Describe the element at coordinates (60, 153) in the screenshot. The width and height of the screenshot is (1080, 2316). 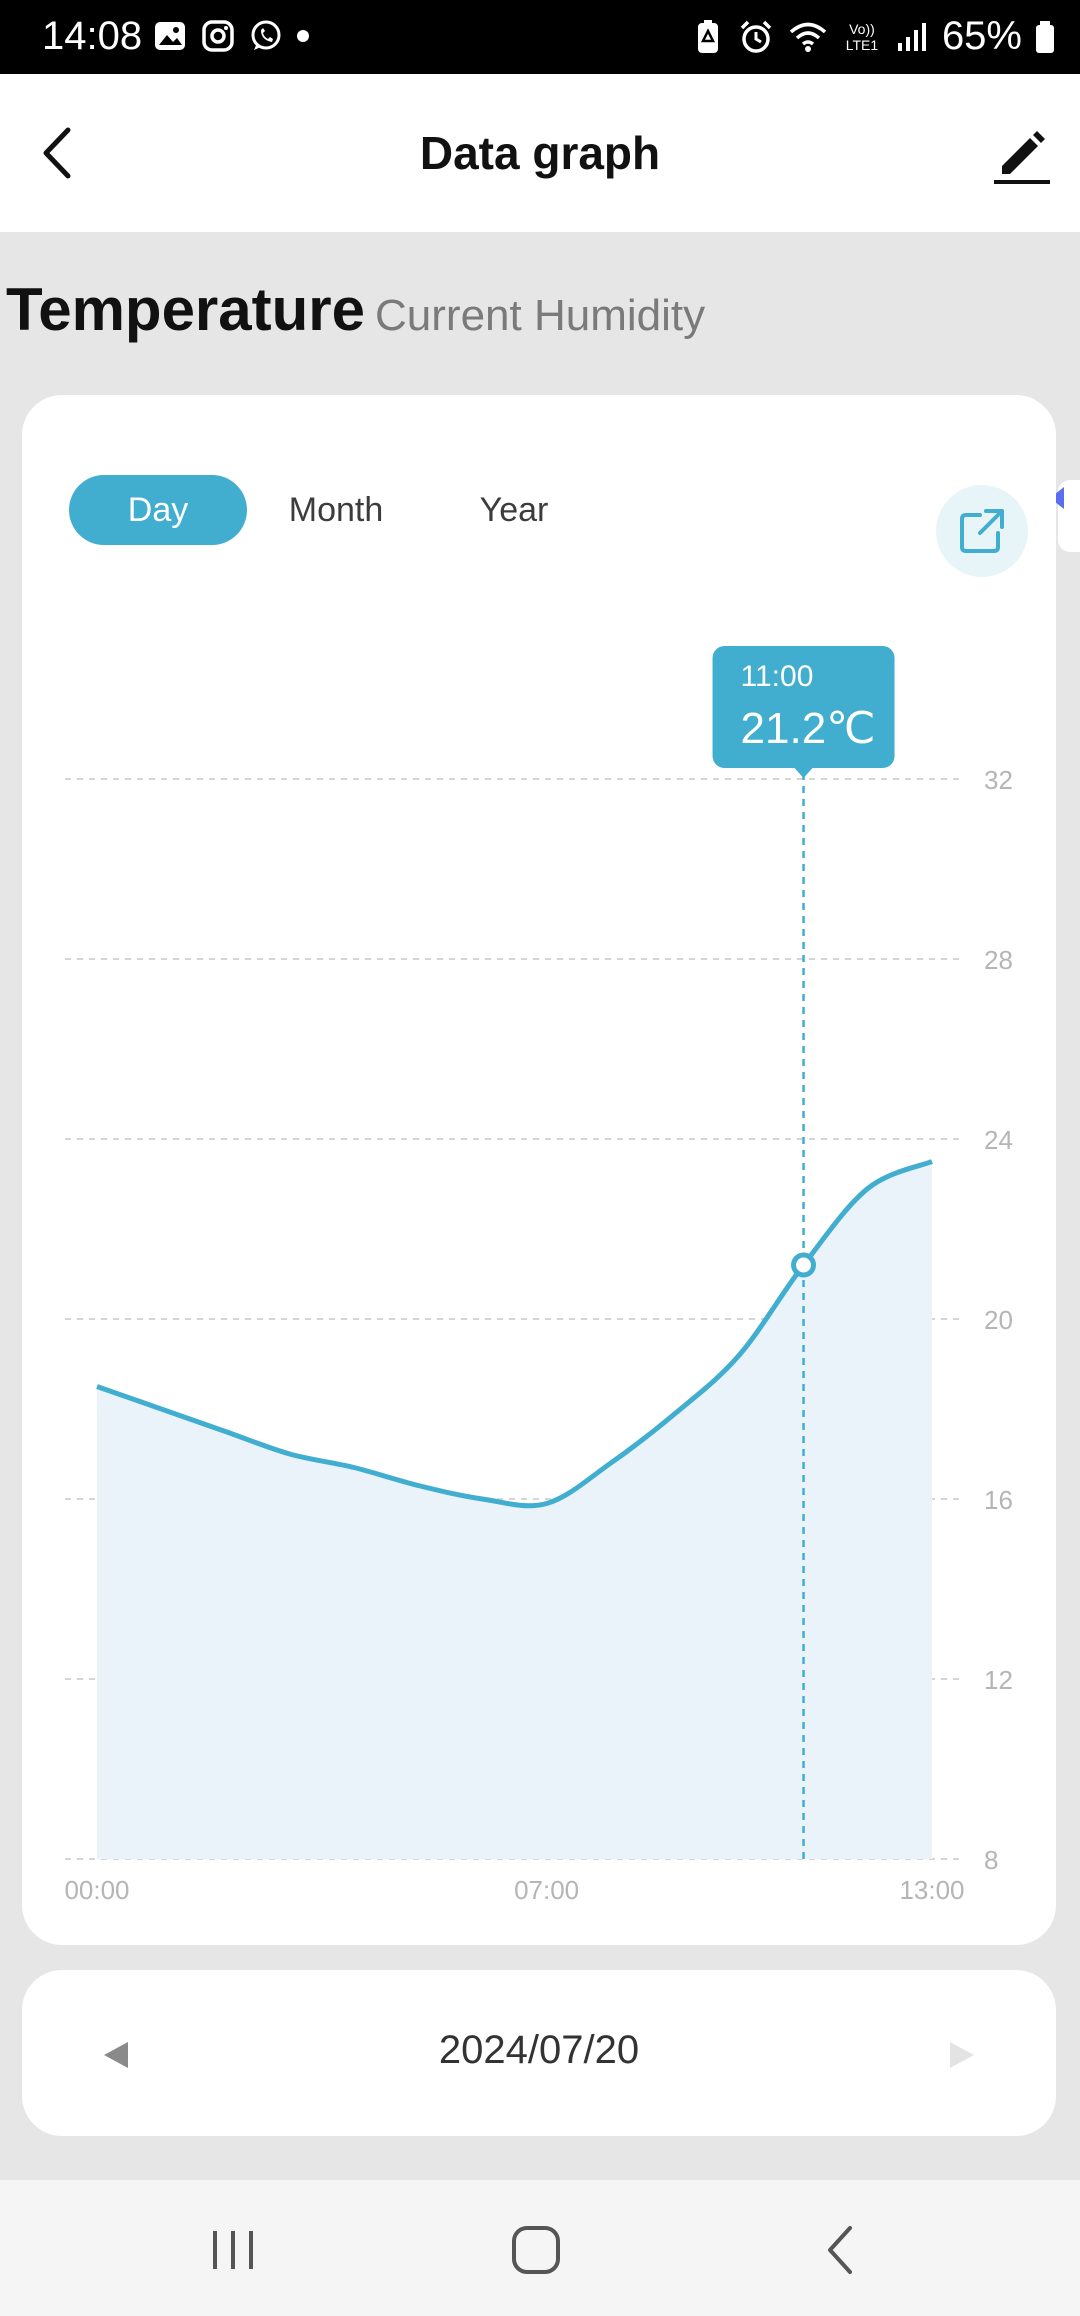
I see `back-arrow-icon` at that location.